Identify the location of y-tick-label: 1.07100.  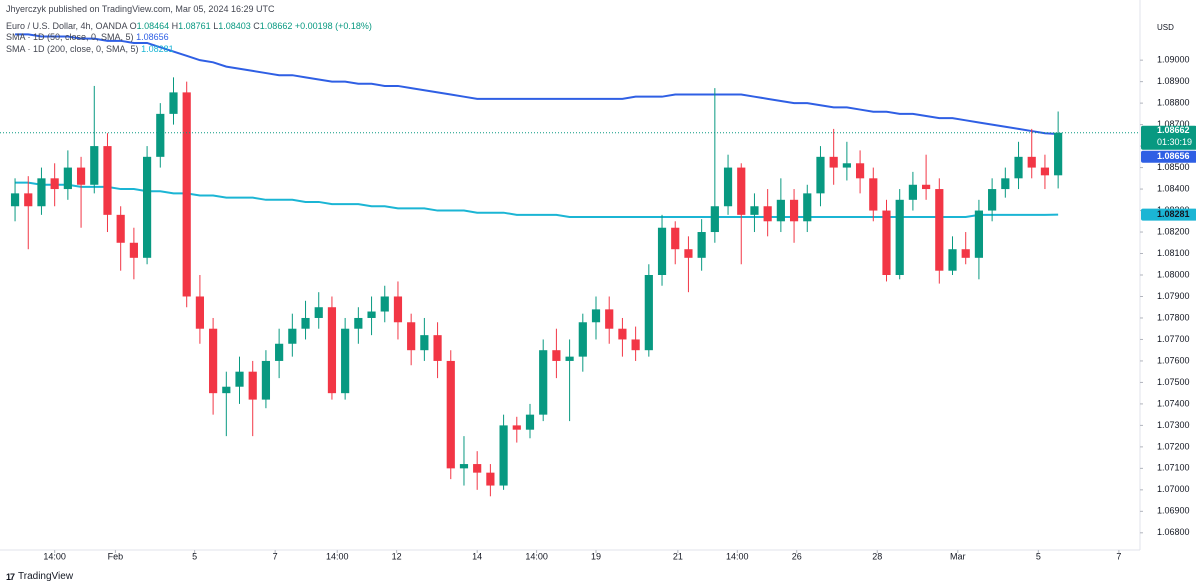
(1173, 468).